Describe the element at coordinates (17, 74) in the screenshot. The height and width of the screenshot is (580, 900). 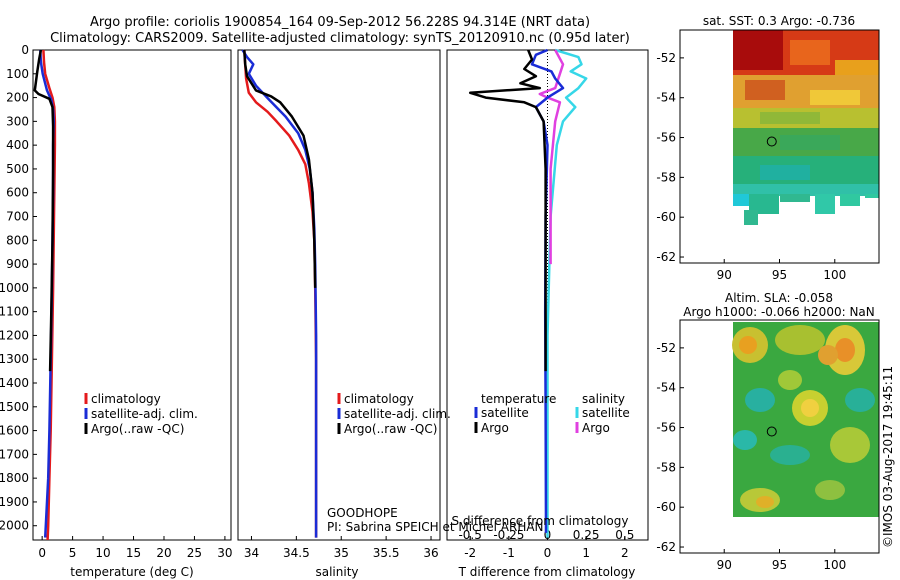
I see `y-tick-label: 100` at that location.